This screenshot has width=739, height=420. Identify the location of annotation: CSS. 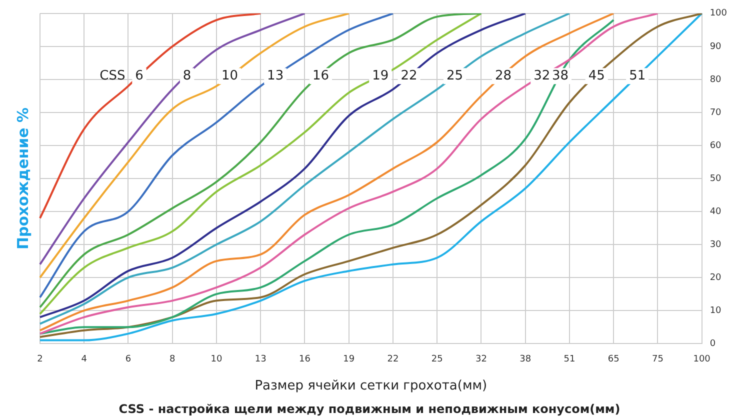
(113, 76).